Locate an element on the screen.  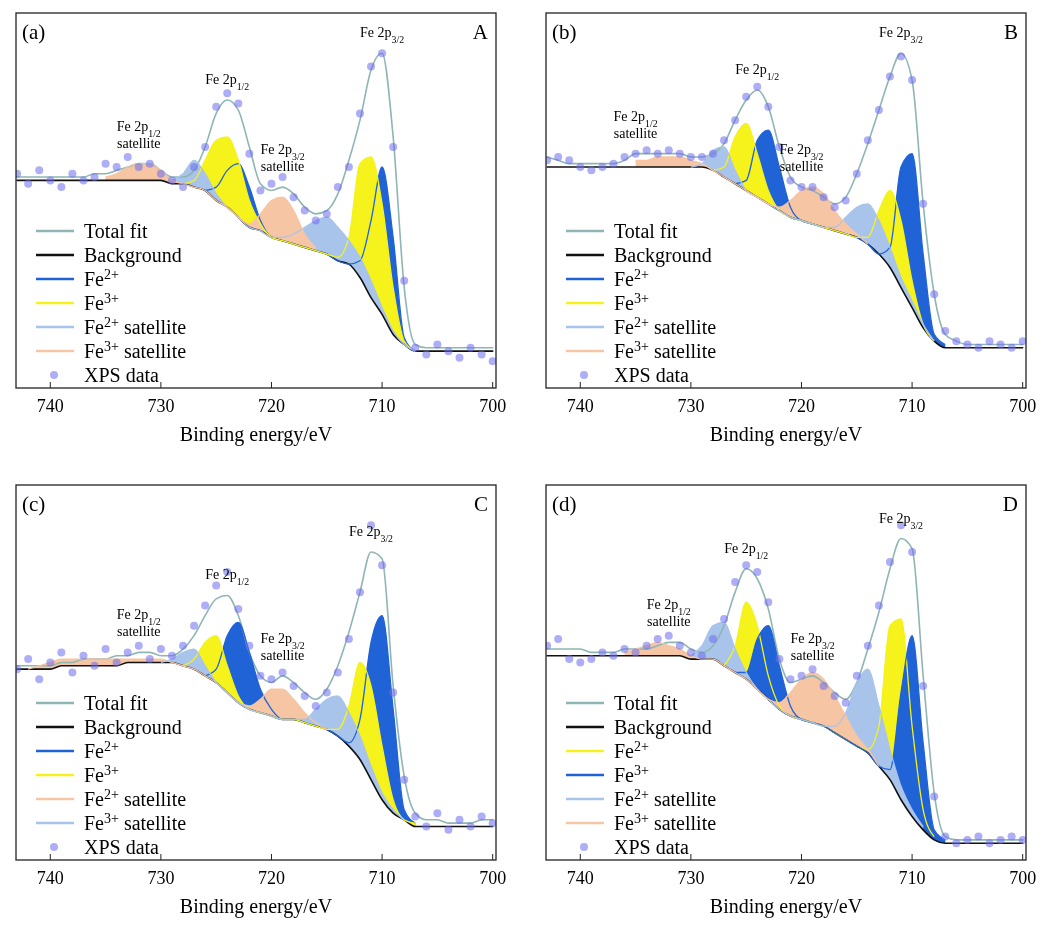
annotation: Fe 2p$_{3/2}$ satellite is located at coordinates (282, 158).